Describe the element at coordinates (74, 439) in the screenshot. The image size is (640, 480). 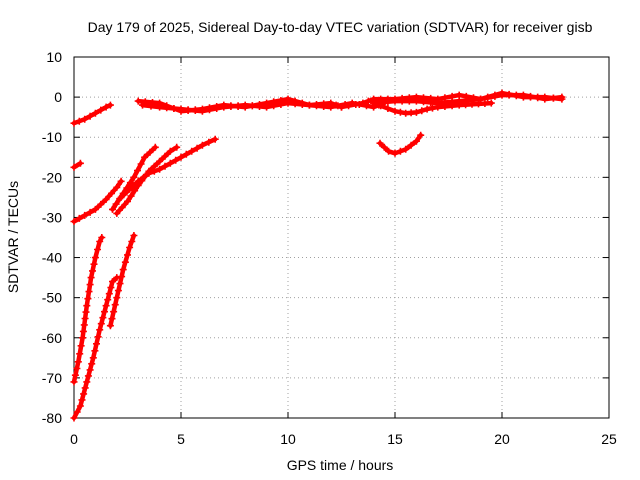
I see `x-tick-label: 0` at that location.